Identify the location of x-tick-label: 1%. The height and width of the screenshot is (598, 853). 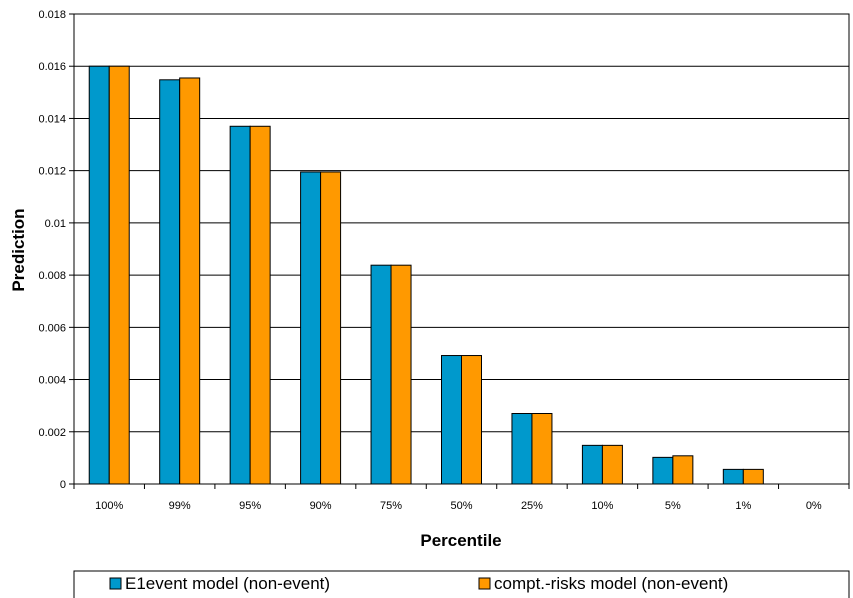
(743, 506).